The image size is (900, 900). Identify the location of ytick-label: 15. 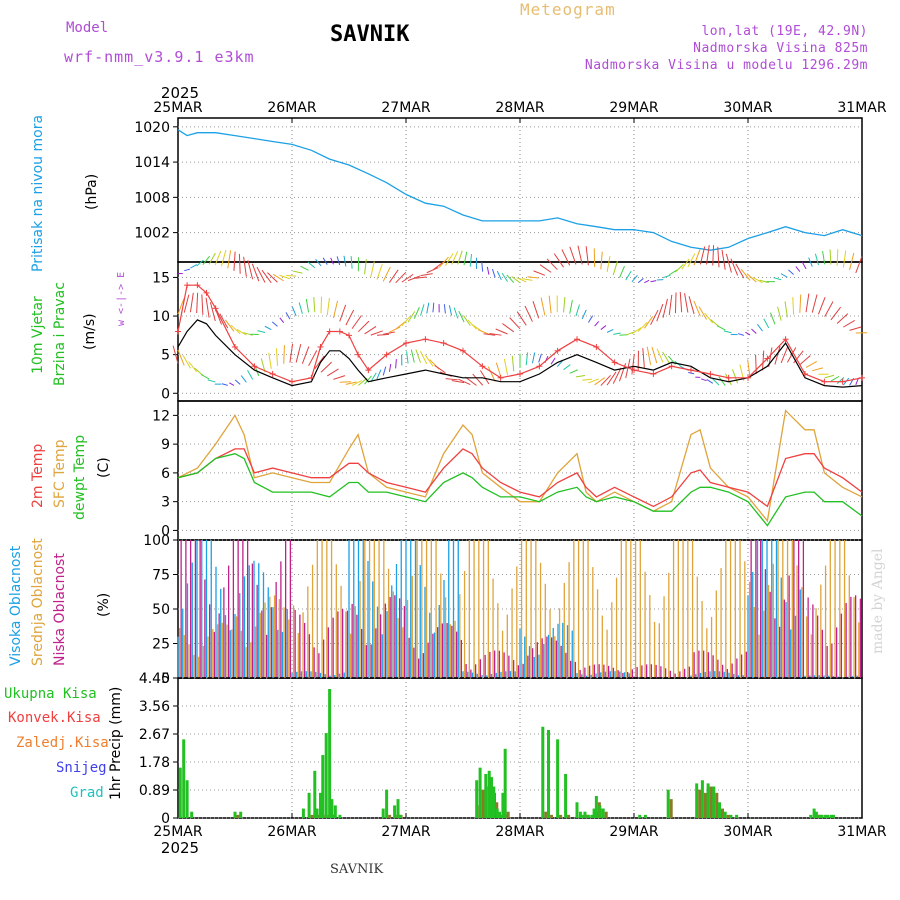
(161, 278).